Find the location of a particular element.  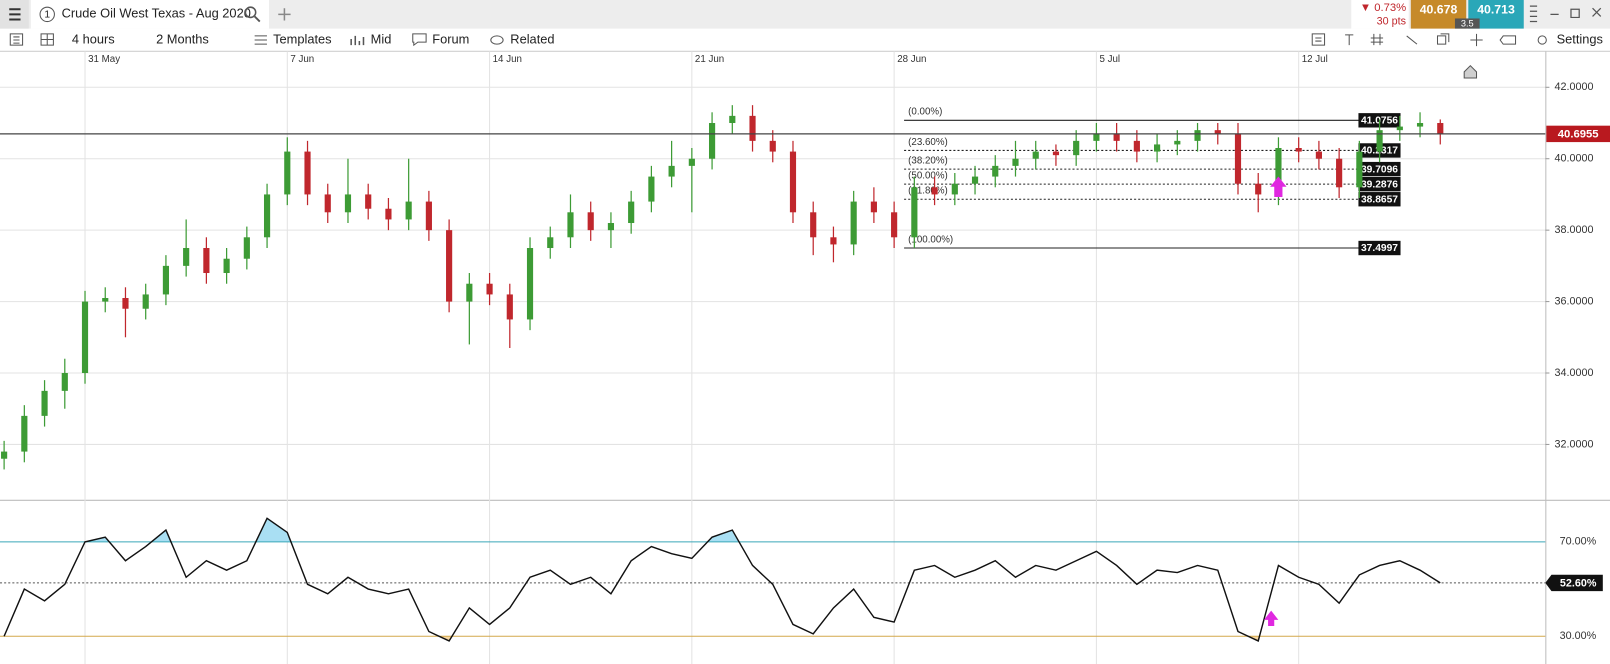

spread-box is located at coordinates (1467, 23).